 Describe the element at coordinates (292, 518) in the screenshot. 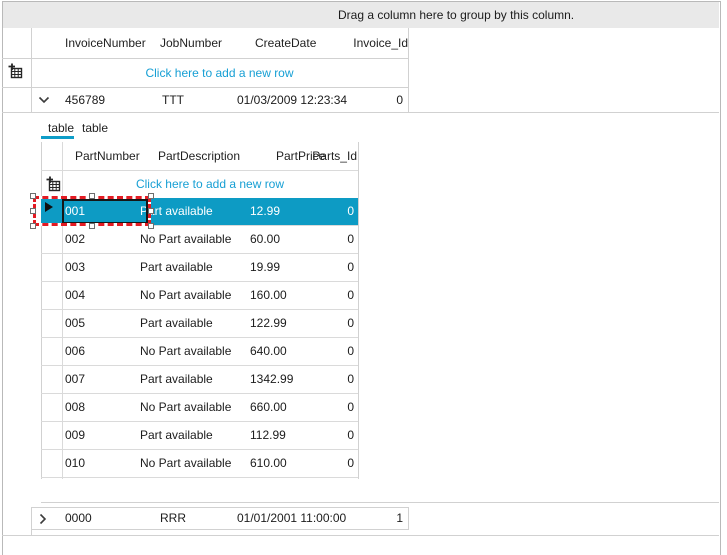

I see `cell-create-date: 01/01/2001 11:00:00` at that location.